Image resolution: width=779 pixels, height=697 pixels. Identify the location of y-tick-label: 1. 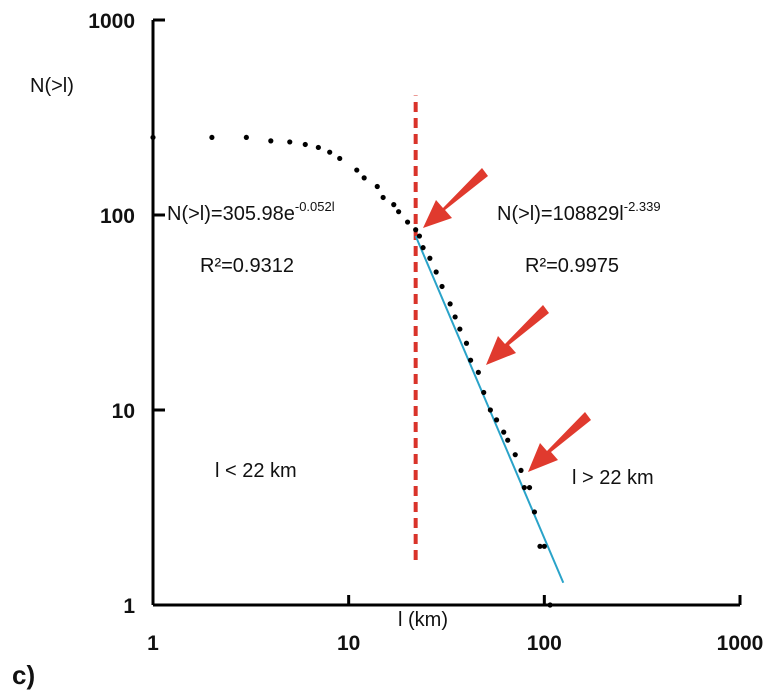
(129, 606).